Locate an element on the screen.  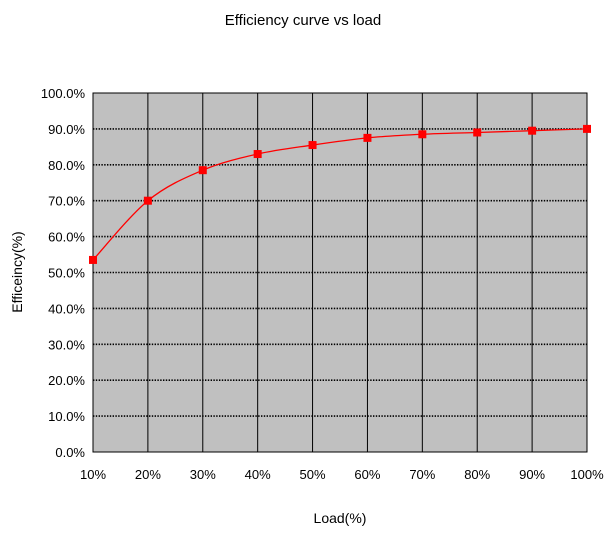
x-tick-label: 100% is located at coordinates (587, 474).